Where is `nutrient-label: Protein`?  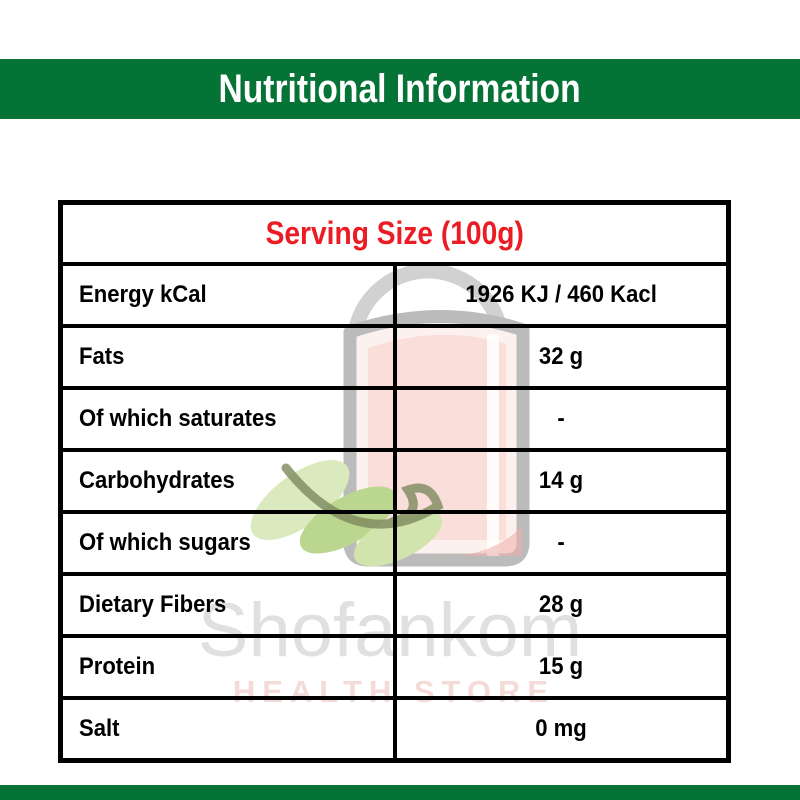 nutrient-label: Protein is located at coordinates (227, 667).